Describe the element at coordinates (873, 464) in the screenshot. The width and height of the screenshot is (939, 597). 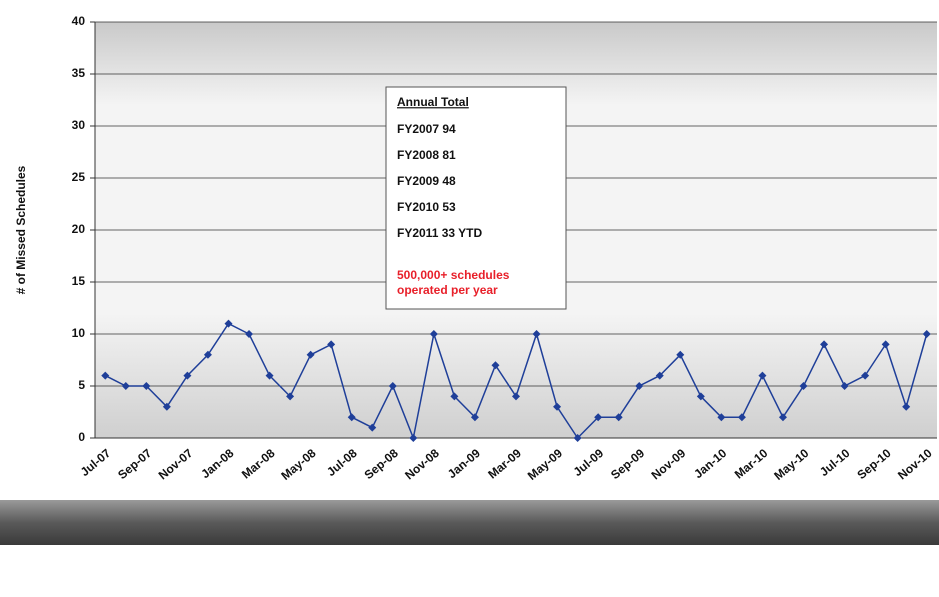
I see `x-tick-label: Sep-10` at that location.